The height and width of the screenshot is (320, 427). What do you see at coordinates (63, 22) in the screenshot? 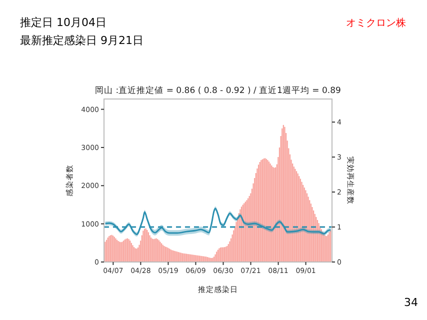
I see `text: 推定日 10月04日` at bounding box center [63, 22].